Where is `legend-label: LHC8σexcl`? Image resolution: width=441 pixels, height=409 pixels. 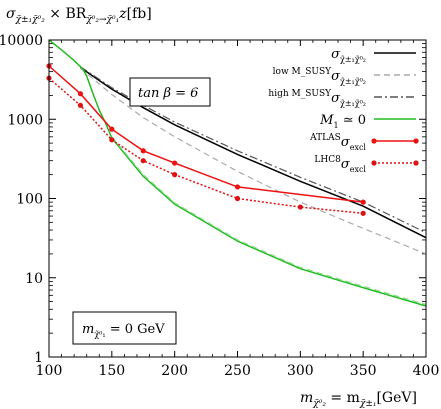
legend-label: LHC8σexcl is located at coordinates (340, 164).